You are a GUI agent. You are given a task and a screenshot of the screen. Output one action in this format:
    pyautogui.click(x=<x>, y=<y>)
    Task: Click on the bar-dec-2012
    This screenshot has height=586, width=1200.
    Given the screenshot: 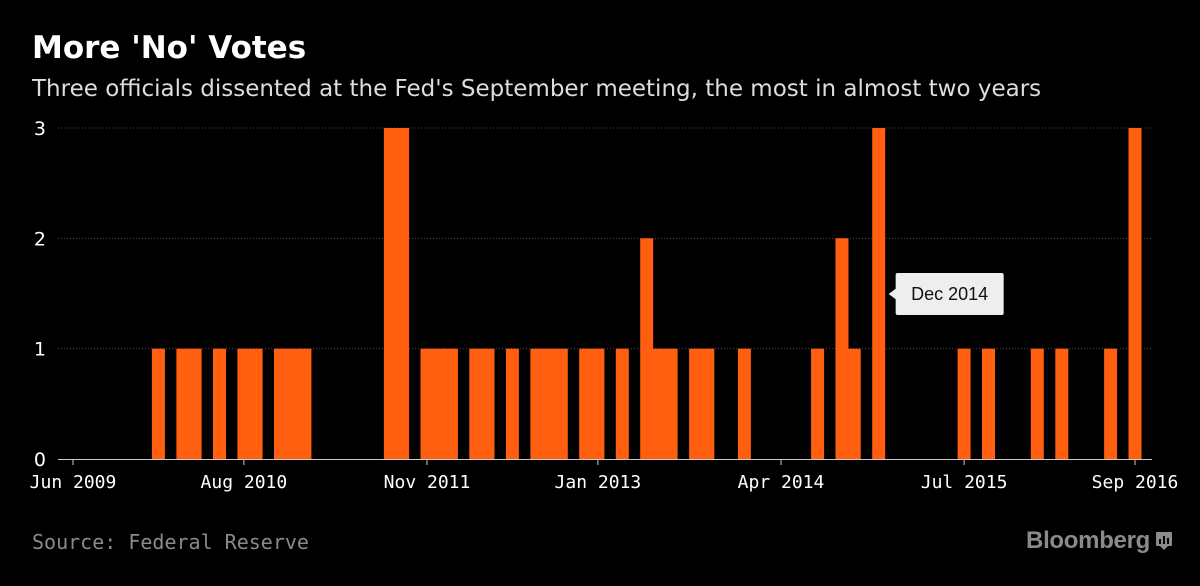 What is the action you would take?
    pyautogui.click(x=586, y=403)
    